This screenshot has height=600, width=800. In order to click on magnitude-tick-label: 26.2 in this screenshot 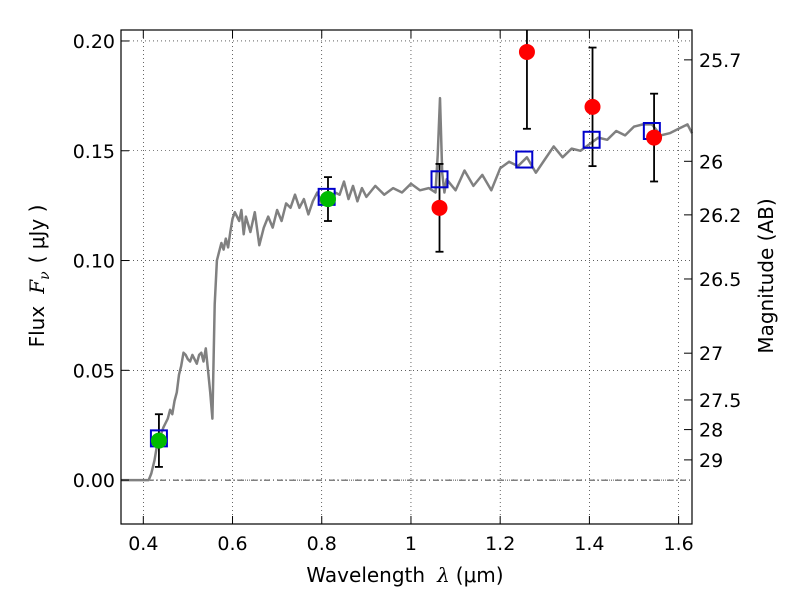, I will do `click(720, 216)`.